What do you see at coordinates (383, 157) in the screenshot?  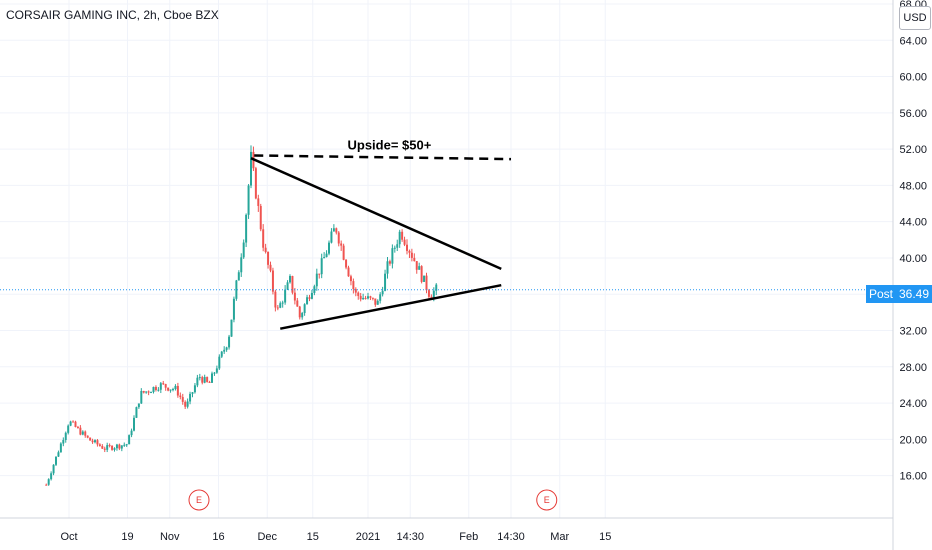 I see `trendline-upside-target` at bounding box center [383, 157].